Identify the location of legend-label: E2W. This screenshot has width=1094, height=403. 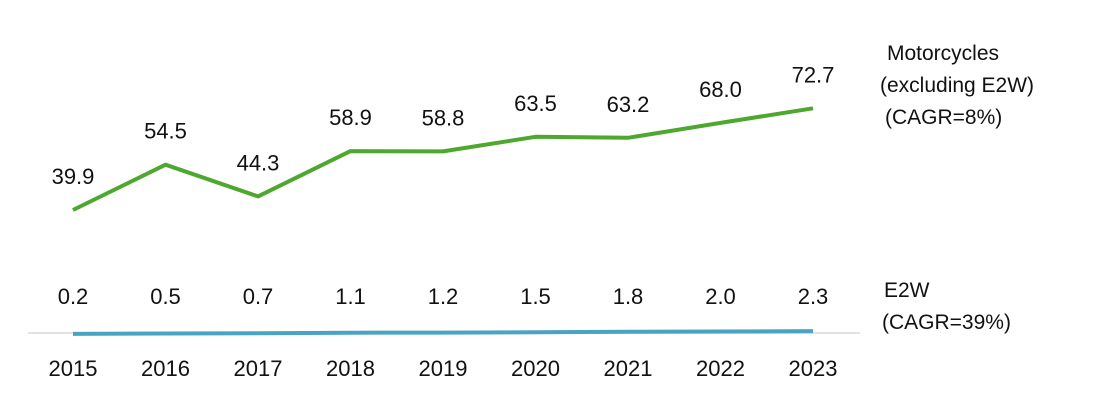
(907, 290).